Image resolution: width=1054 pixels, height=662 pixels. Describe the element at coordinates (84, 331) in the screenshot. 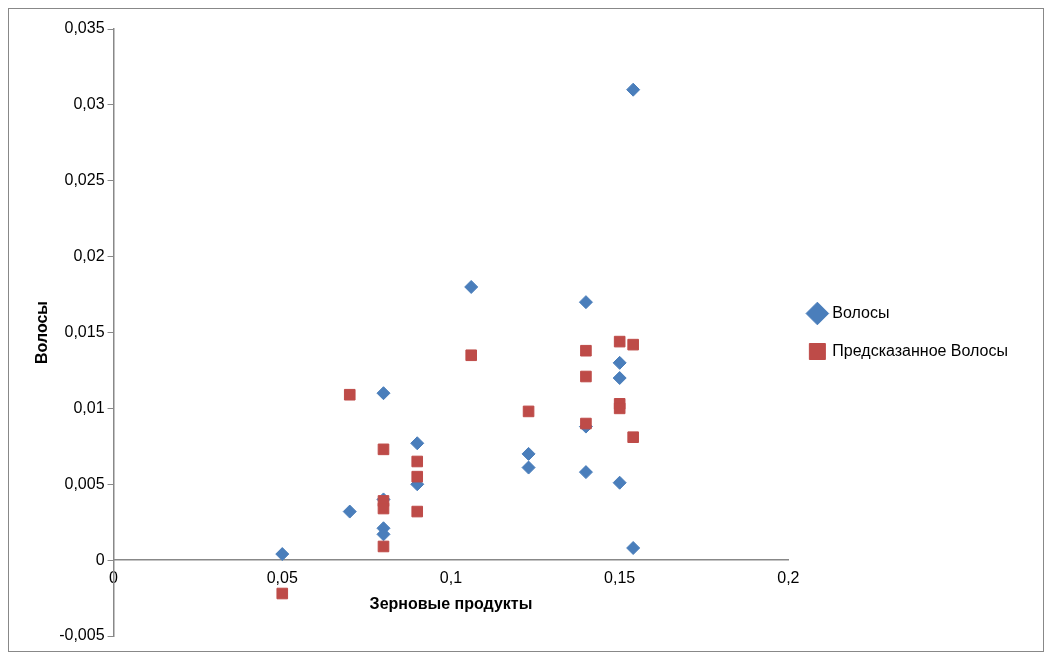

I see `y-tick-label: 0,015` at that location.